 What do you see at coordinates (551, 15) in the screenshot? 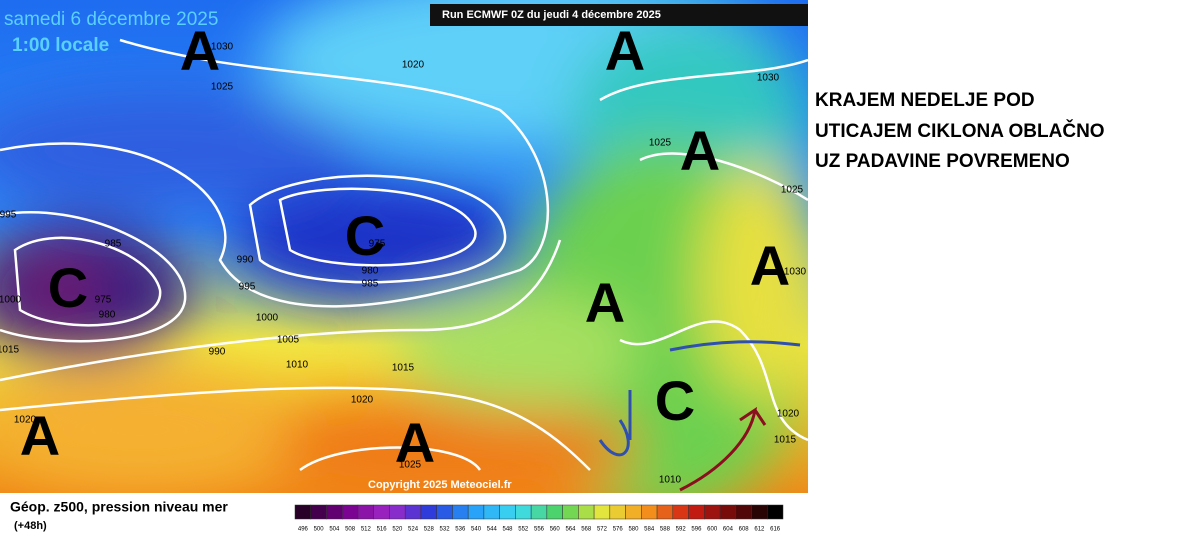
I see `run-info: Run ECMWF 0Z du jeudi 4 décembre 2025` at bounding box center [551, 15].